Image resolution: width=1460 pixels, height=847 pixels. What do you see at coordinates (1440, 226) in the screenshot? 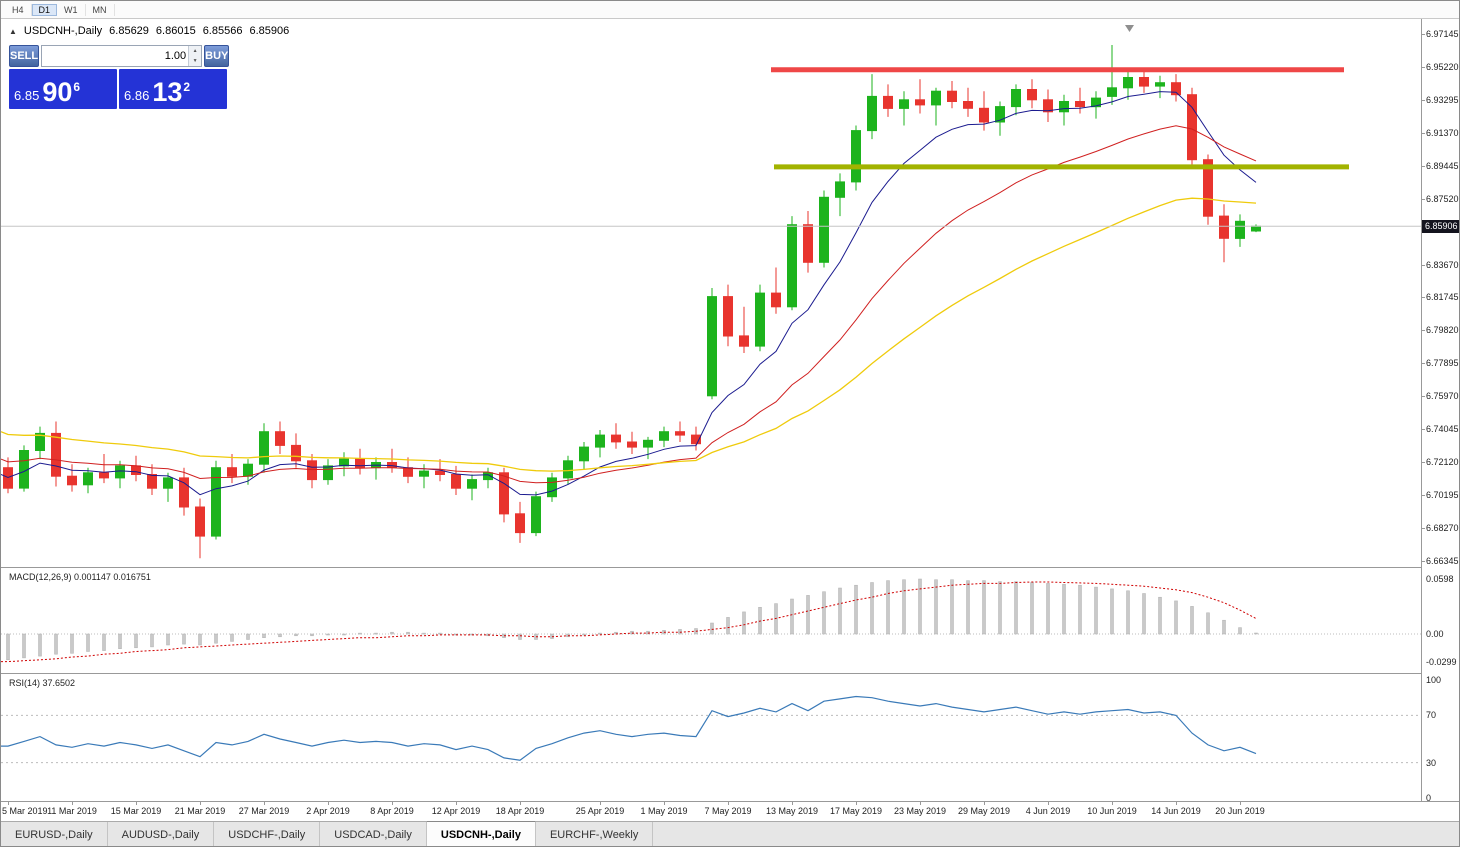
I see `current-price-tag: 6.85906` at bounding box center [1440, 226].